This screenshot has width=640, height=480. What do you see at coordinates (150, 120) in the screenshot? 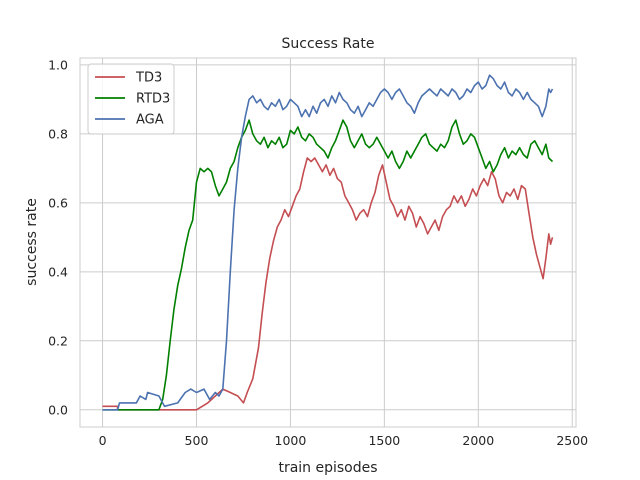
I see `legend-label-aga: AGA` at bounding box center [150, 120].